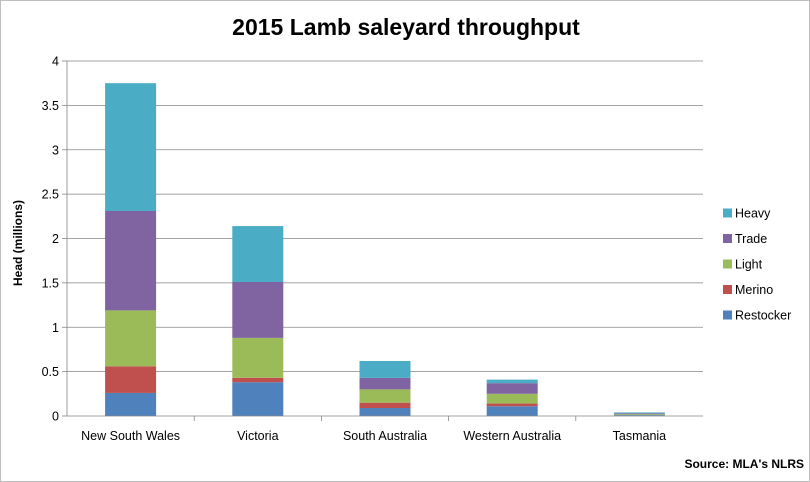 The width and height of the screenshot is (810, 482). What do you see at coordinates (727, 315) in the screenshot?
I see `legend-swatch-restocker` at bounding box center [727, 315].